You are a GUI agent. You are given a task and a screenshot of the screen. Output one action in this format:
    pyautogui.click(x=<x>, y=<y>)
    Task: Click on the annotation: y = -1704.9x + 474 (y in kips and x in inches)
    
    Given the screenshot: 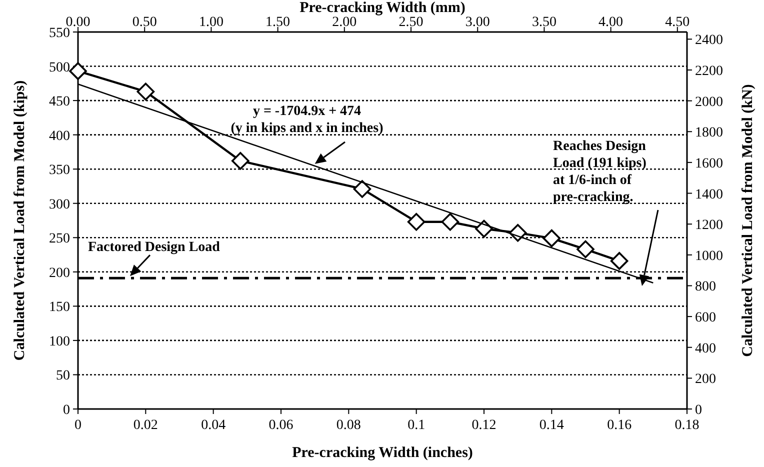 What is the action you would take?
    pyautogui.click(x=307, y=120)
    